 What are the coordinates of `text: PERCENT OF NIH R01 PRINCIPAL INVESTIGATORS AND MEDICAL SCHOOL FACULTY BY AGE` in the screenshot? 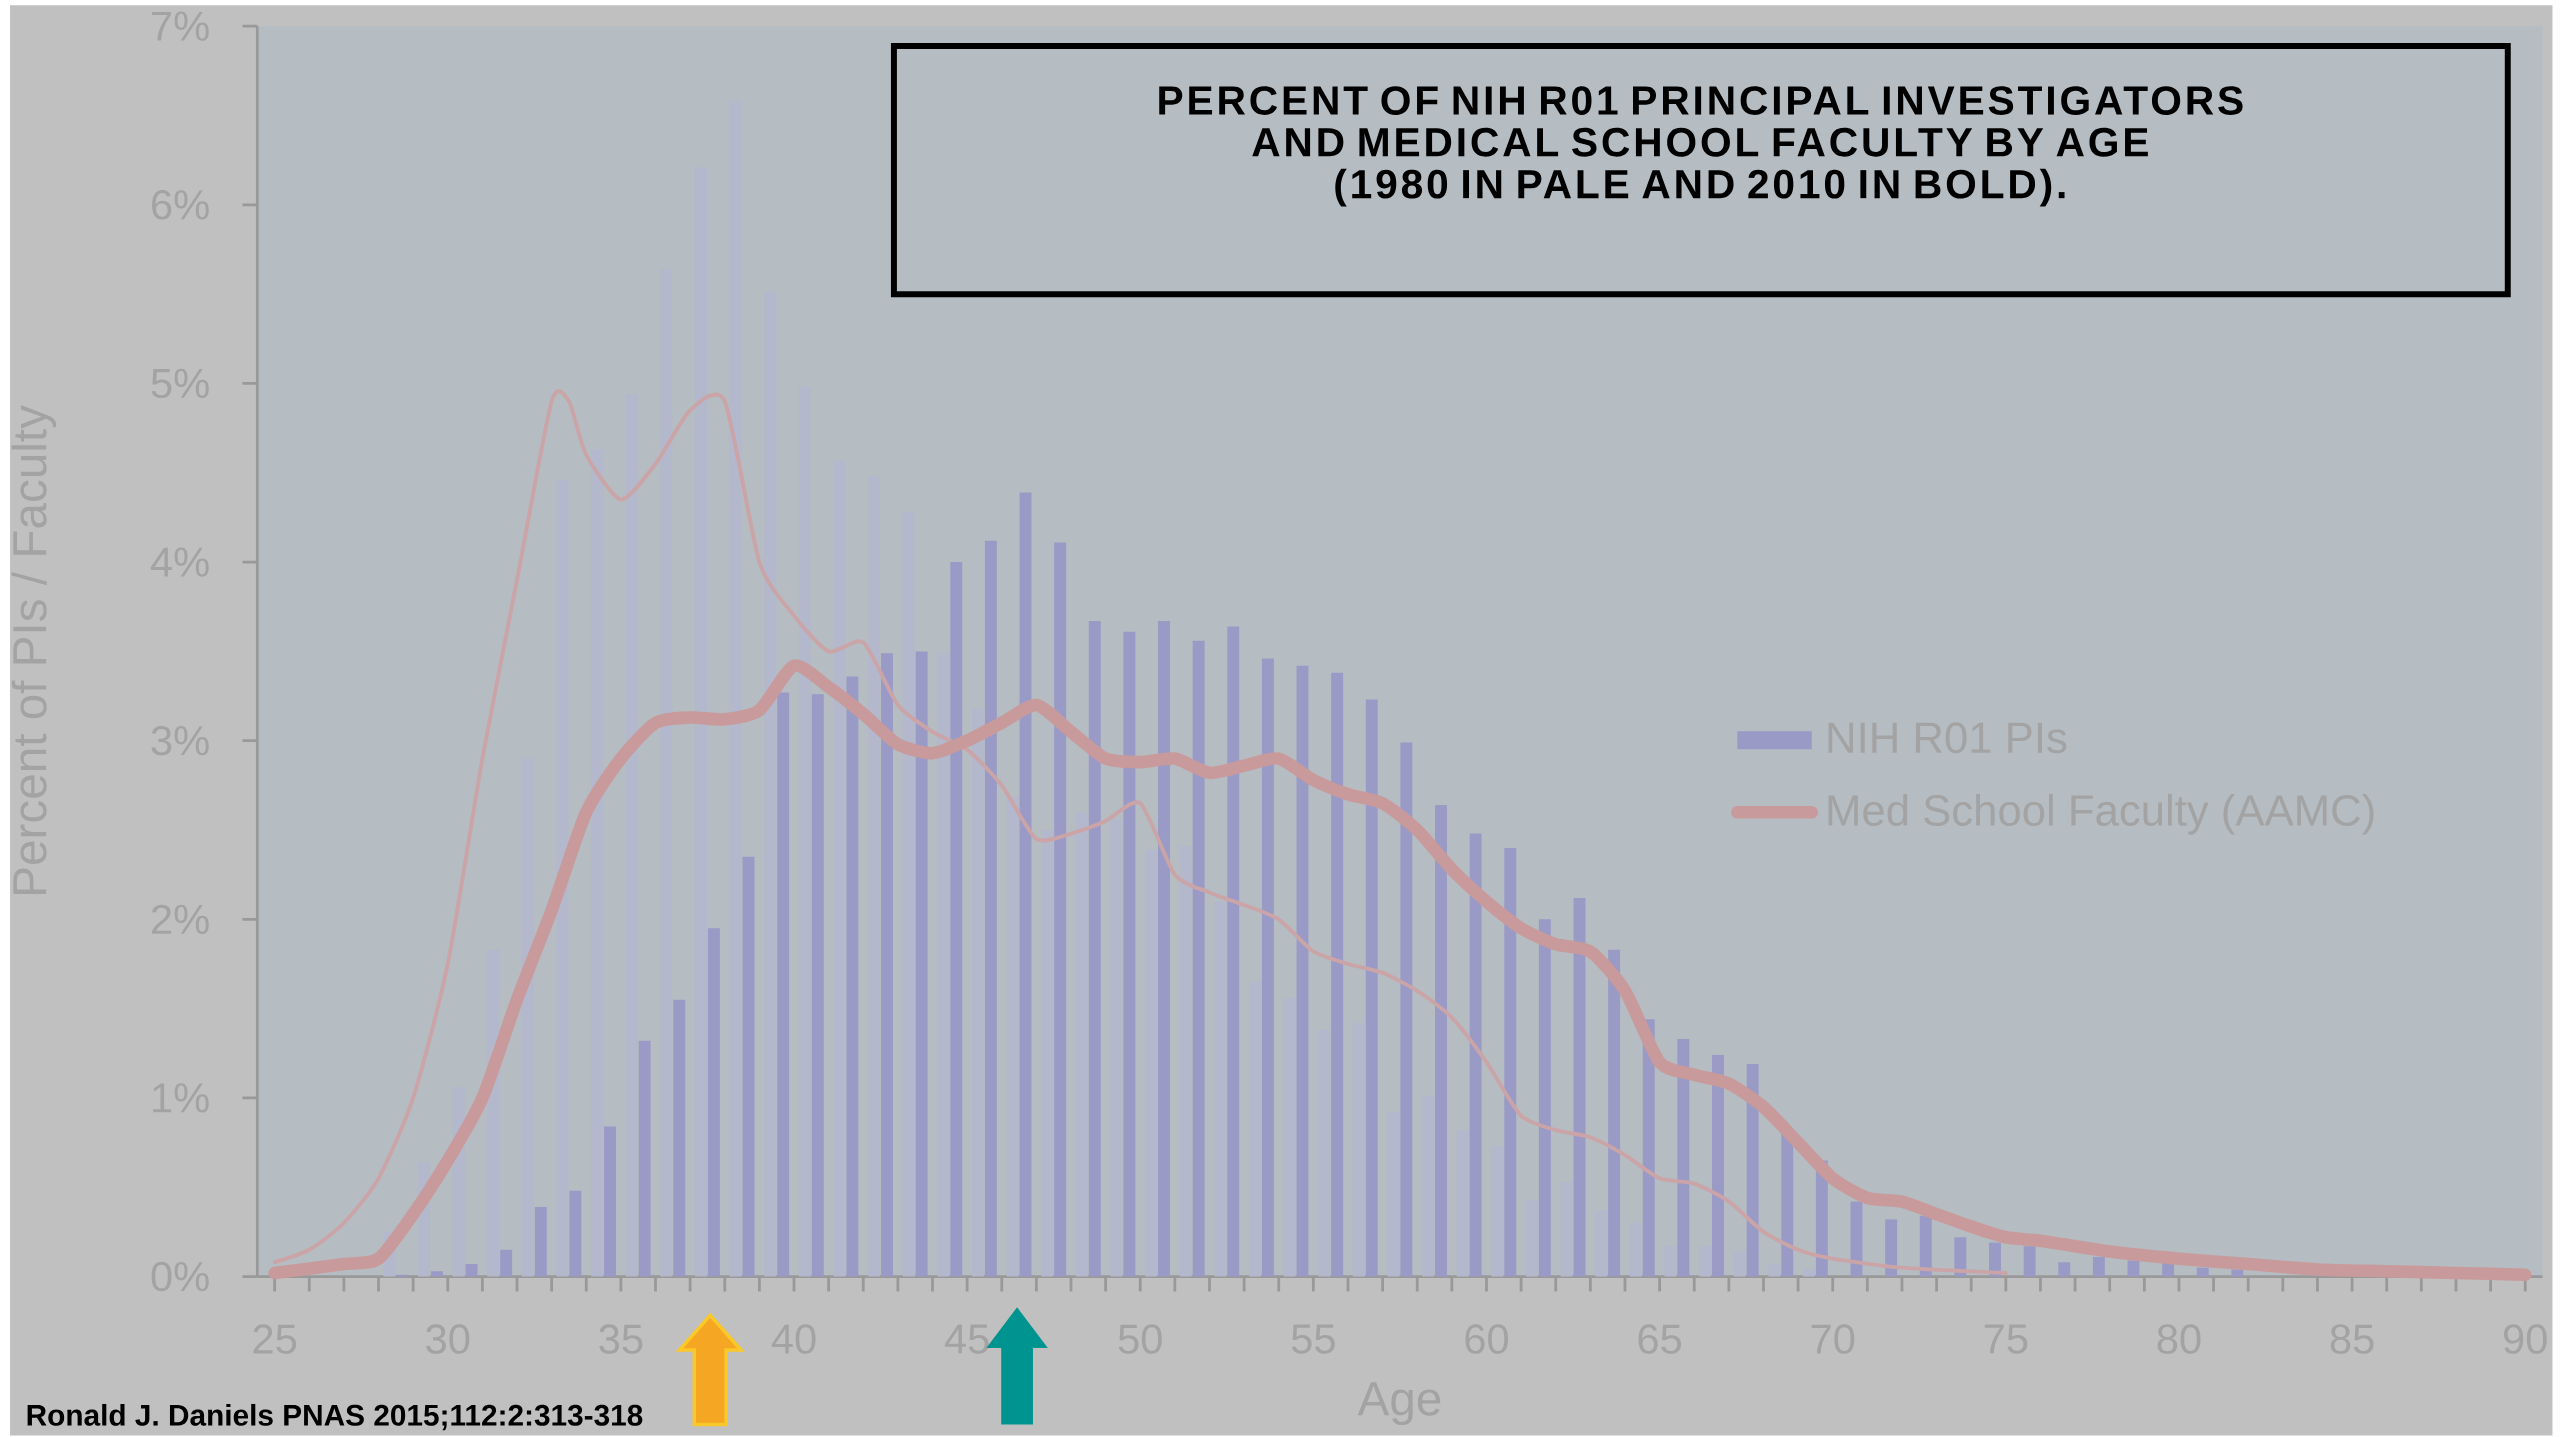 It's located at (1701, 121).